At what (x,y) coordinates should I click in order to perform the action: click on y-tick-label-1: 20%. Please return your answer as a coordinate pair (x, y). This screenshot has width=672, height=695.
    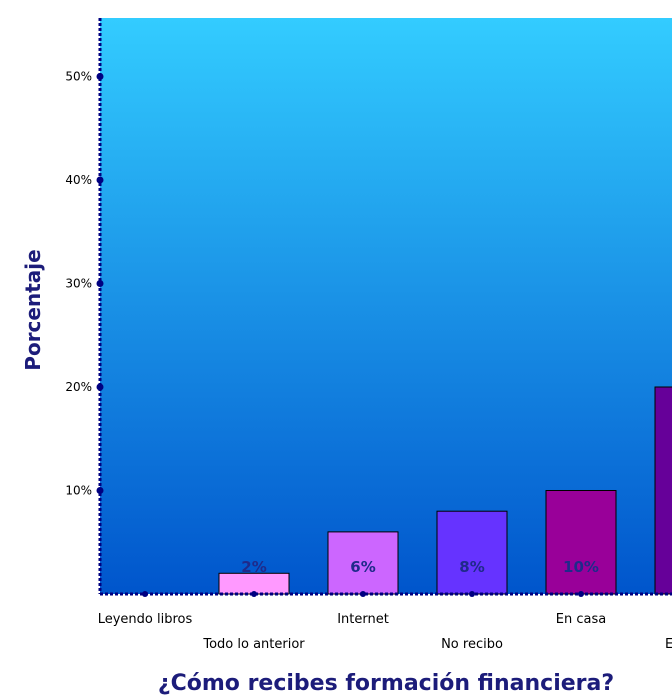
    Looking at the image, I should click on (78, 387).